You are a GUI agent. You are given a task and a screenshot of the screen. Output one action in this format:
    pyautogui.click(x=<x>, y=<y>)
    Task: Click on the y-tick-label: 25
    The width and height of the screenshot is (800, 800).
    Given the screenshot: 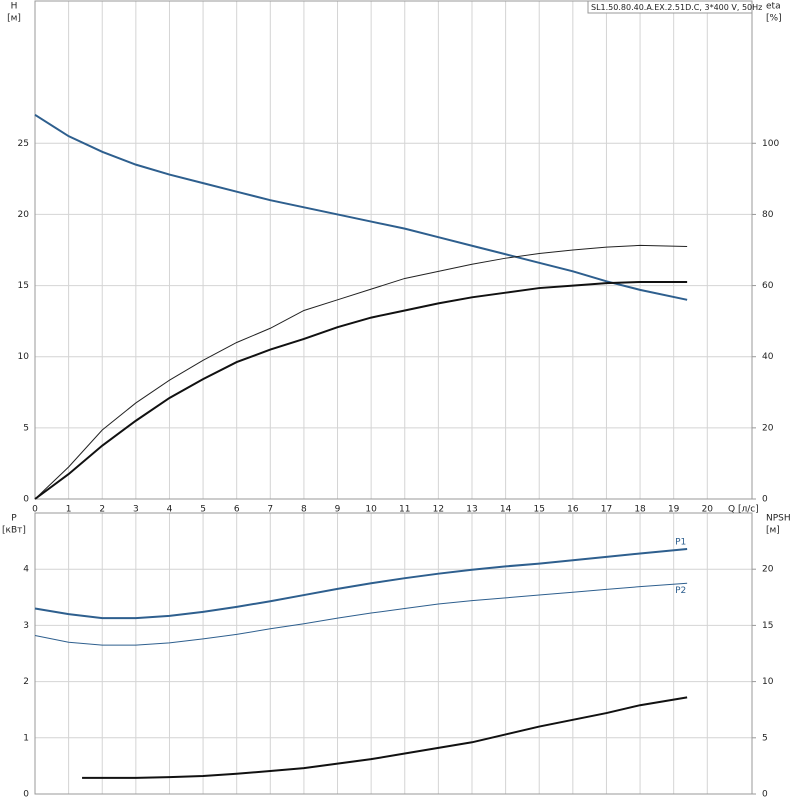 What is the action you would take?
    pyautogui.click(x=23, y=144)
    